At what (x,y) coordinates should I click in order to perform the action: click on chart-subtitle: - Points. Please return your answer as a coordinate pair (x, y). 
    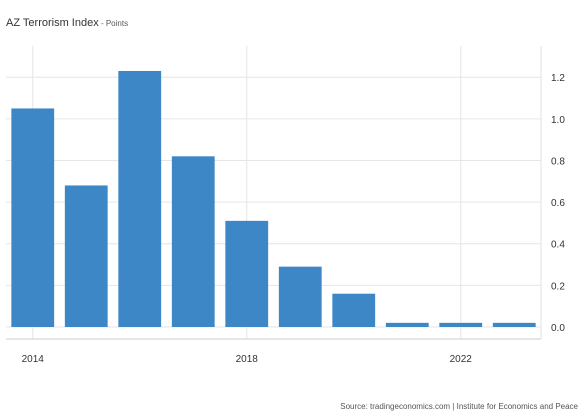
    Looking at the image, I should click on (113, 23).